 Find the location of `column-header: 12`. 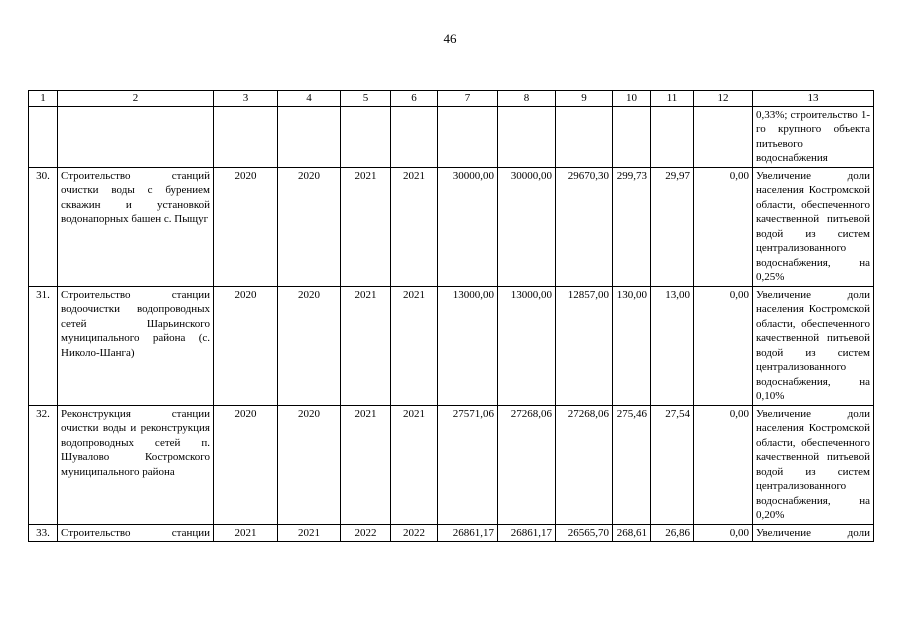

column-header: 12 is located at coordinates (723, 98).